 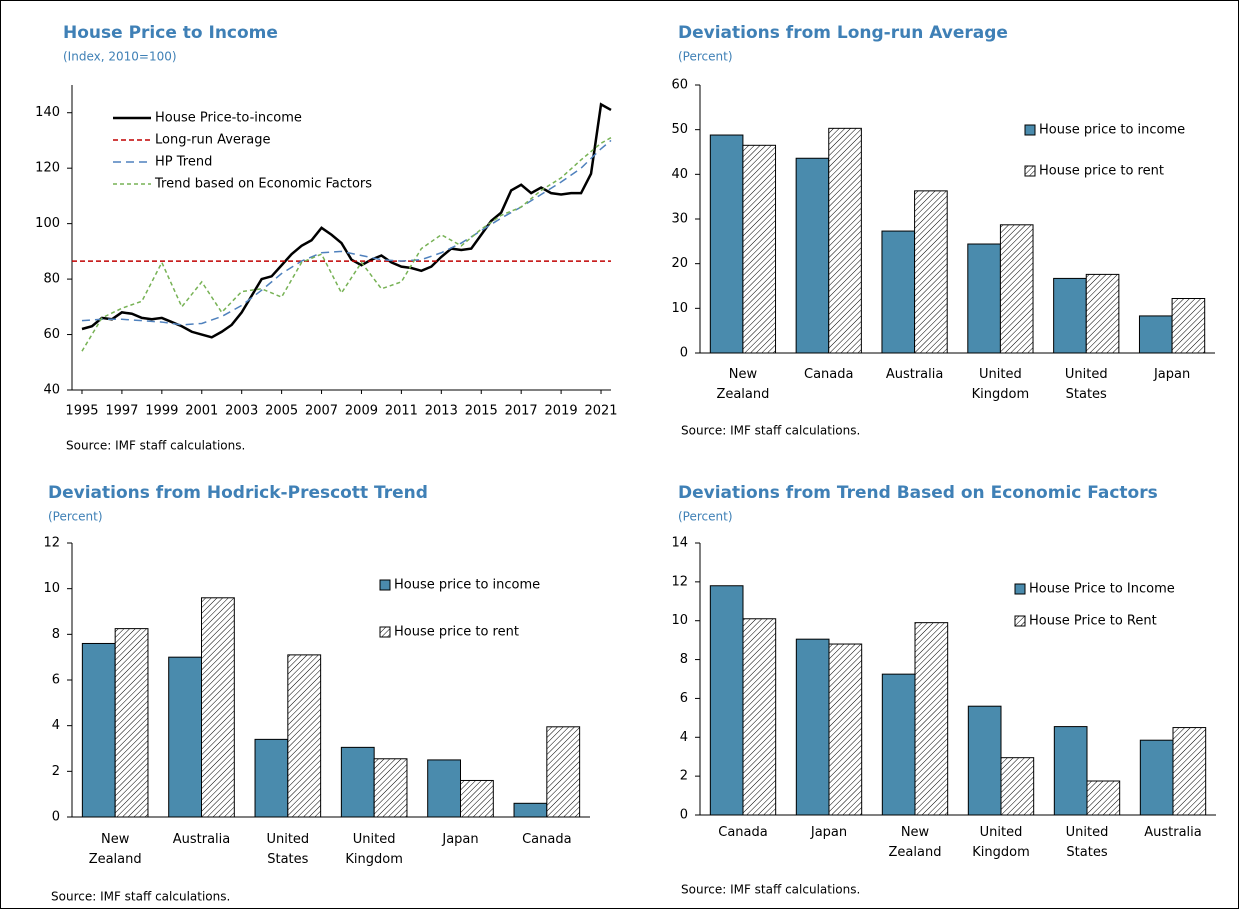 I want to click on chart-subtitle: (Index, 2010=100), so click(x=120, y=57).